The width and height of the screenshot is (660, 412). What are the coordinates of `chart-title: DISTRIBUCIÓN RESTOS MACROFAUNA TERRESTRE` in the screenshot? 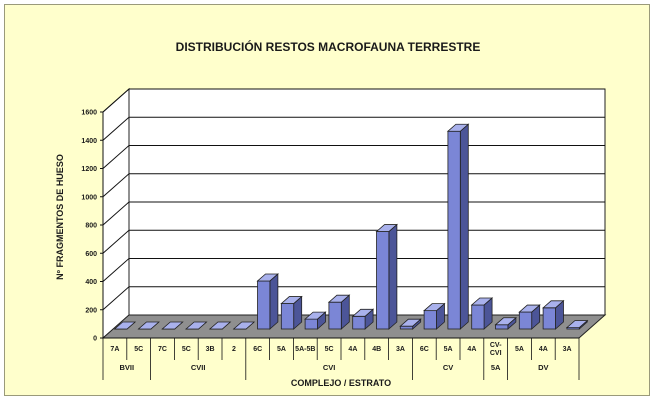 It's located at (328, 46).